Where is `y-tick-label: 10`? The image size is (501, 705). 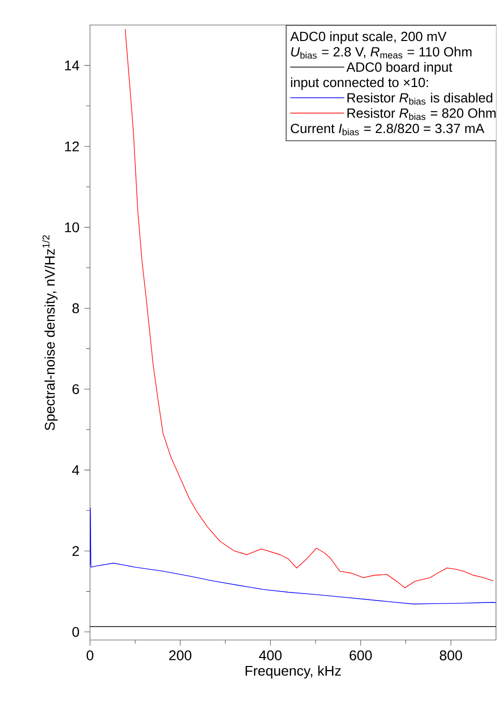
y-tick-label: 10 is located at coordinates (72, 227).